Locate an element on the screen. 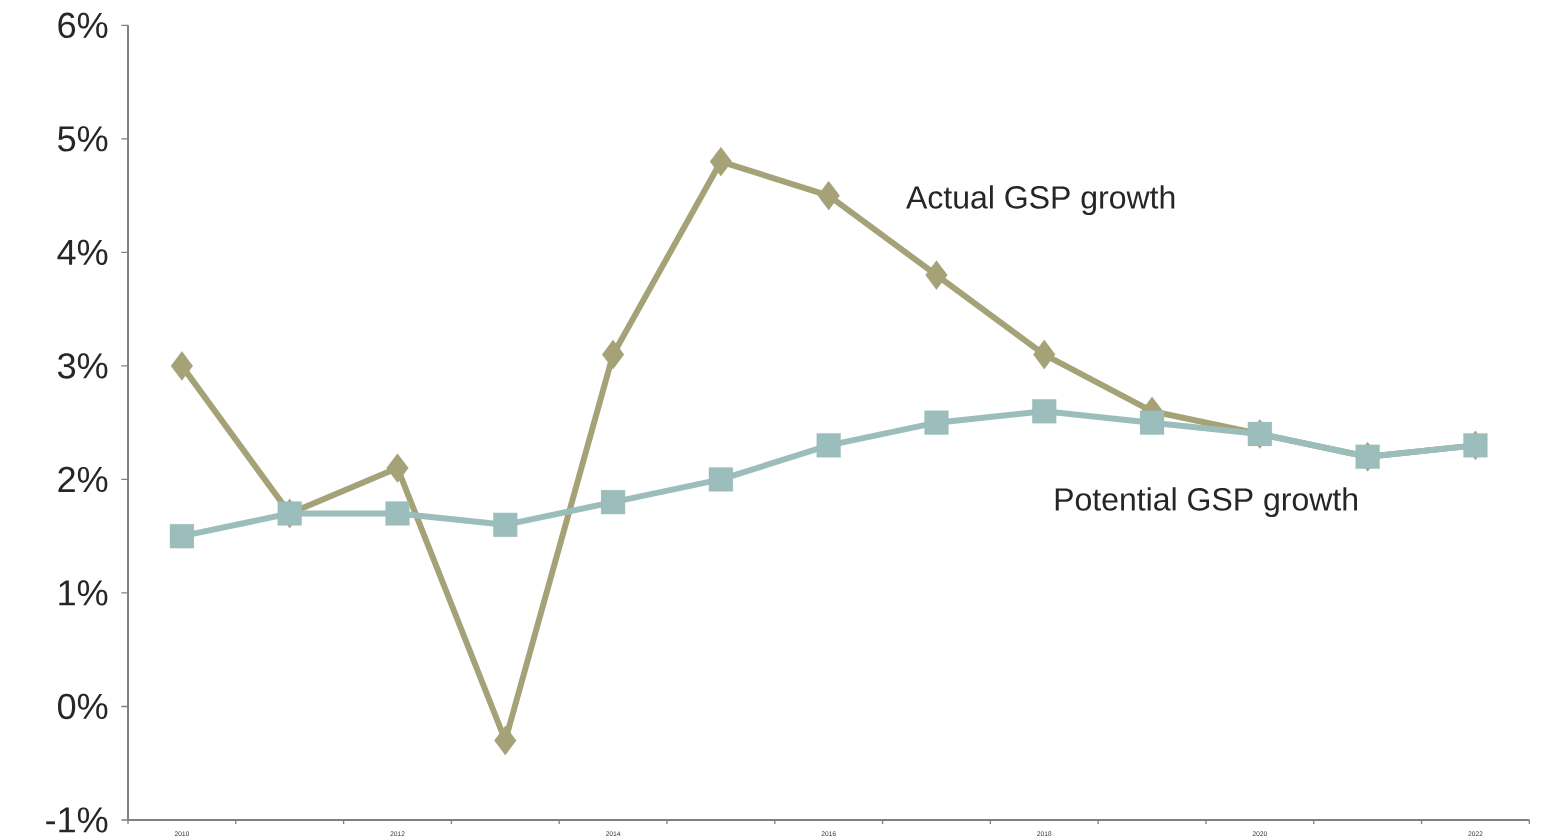 Image resolution: width=1560 pixels, height=838 pixels. y-tick-label: 5% is located at coordinates (83, 139).